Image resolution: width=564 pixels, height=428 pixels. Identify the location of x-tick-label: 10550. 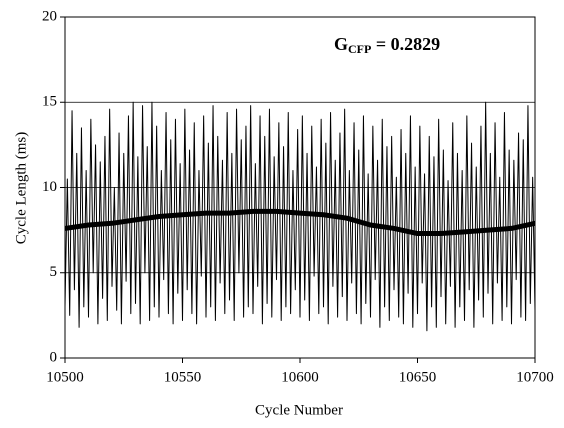
(183, 377).